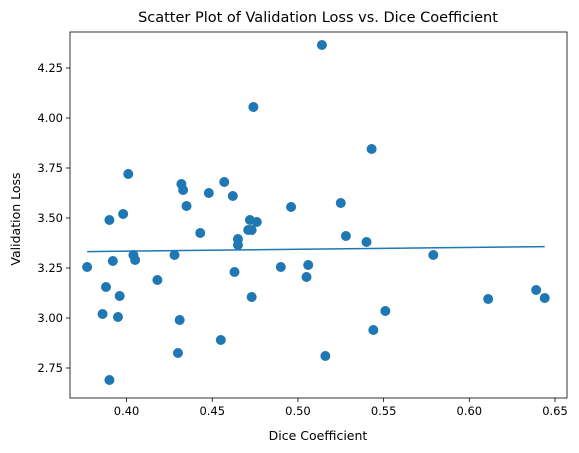 The width and height of the screenshot is (579, 453). What do you see at coordinates (50, 218) in the screenshot?
I see `y-tick-label: 3.50` at bounding box center [50, 218].